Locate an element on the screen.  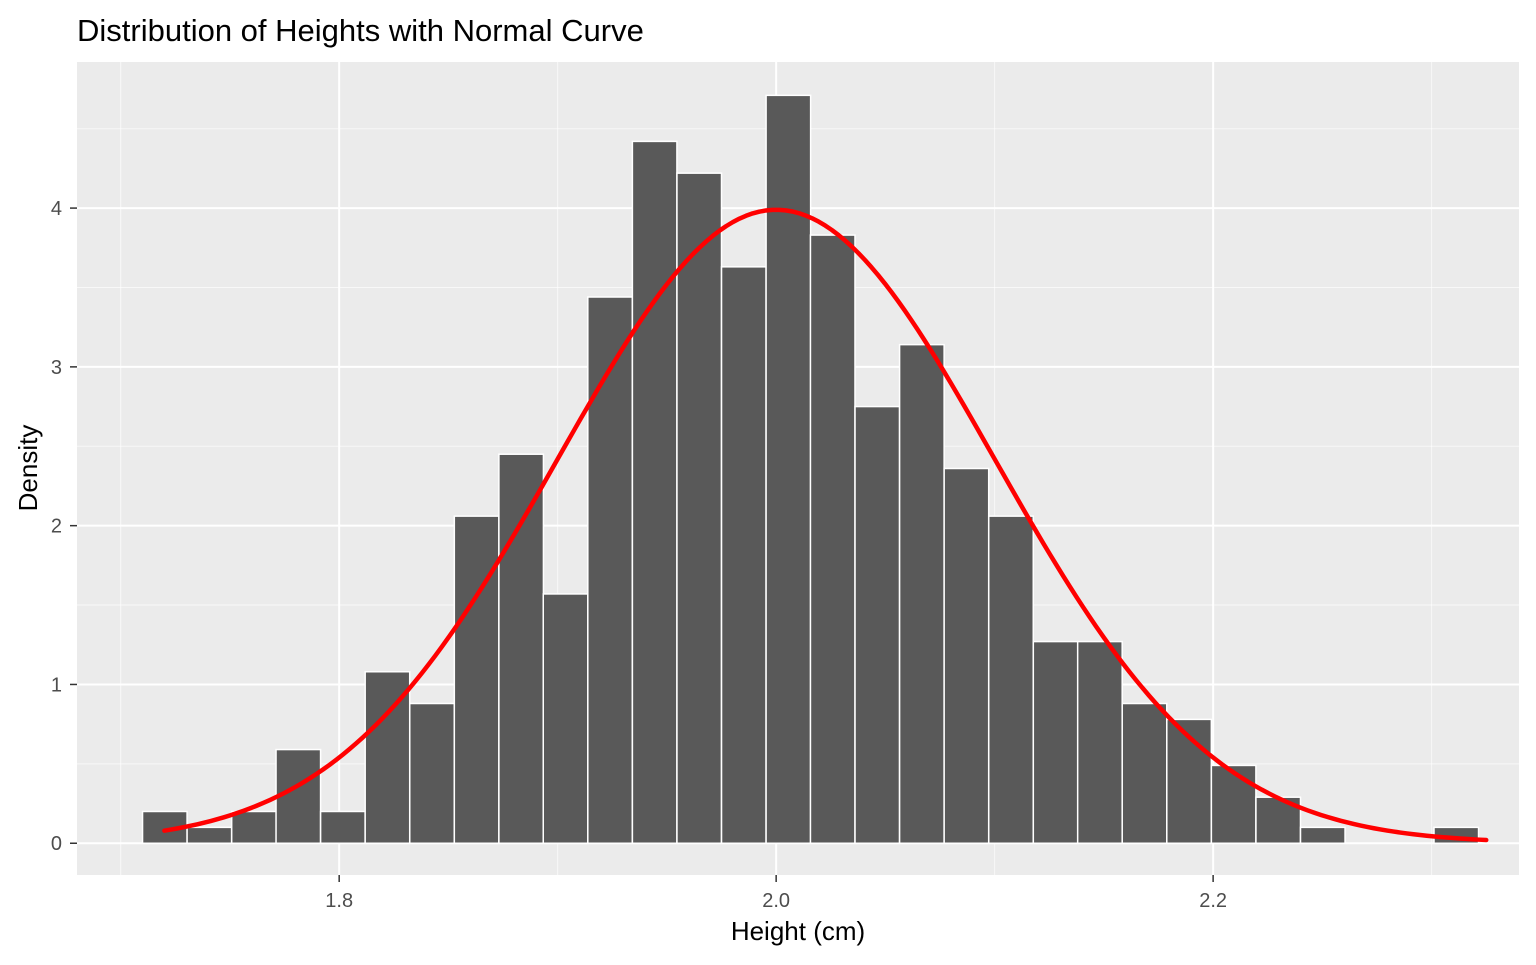
x-tick-label: 1.8 is located at coordinates (339, 901).